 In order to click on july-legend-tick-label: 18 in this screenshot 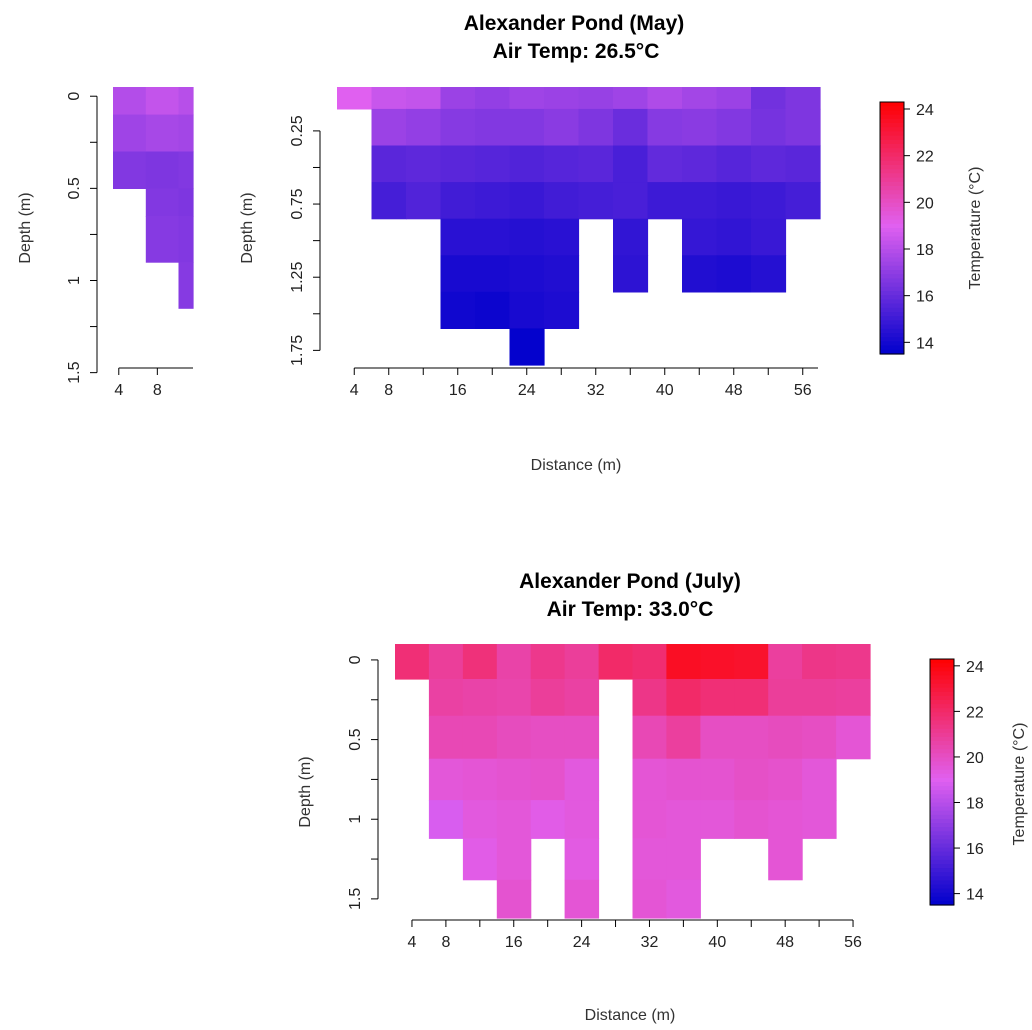, I will do `click(975, 804)`.